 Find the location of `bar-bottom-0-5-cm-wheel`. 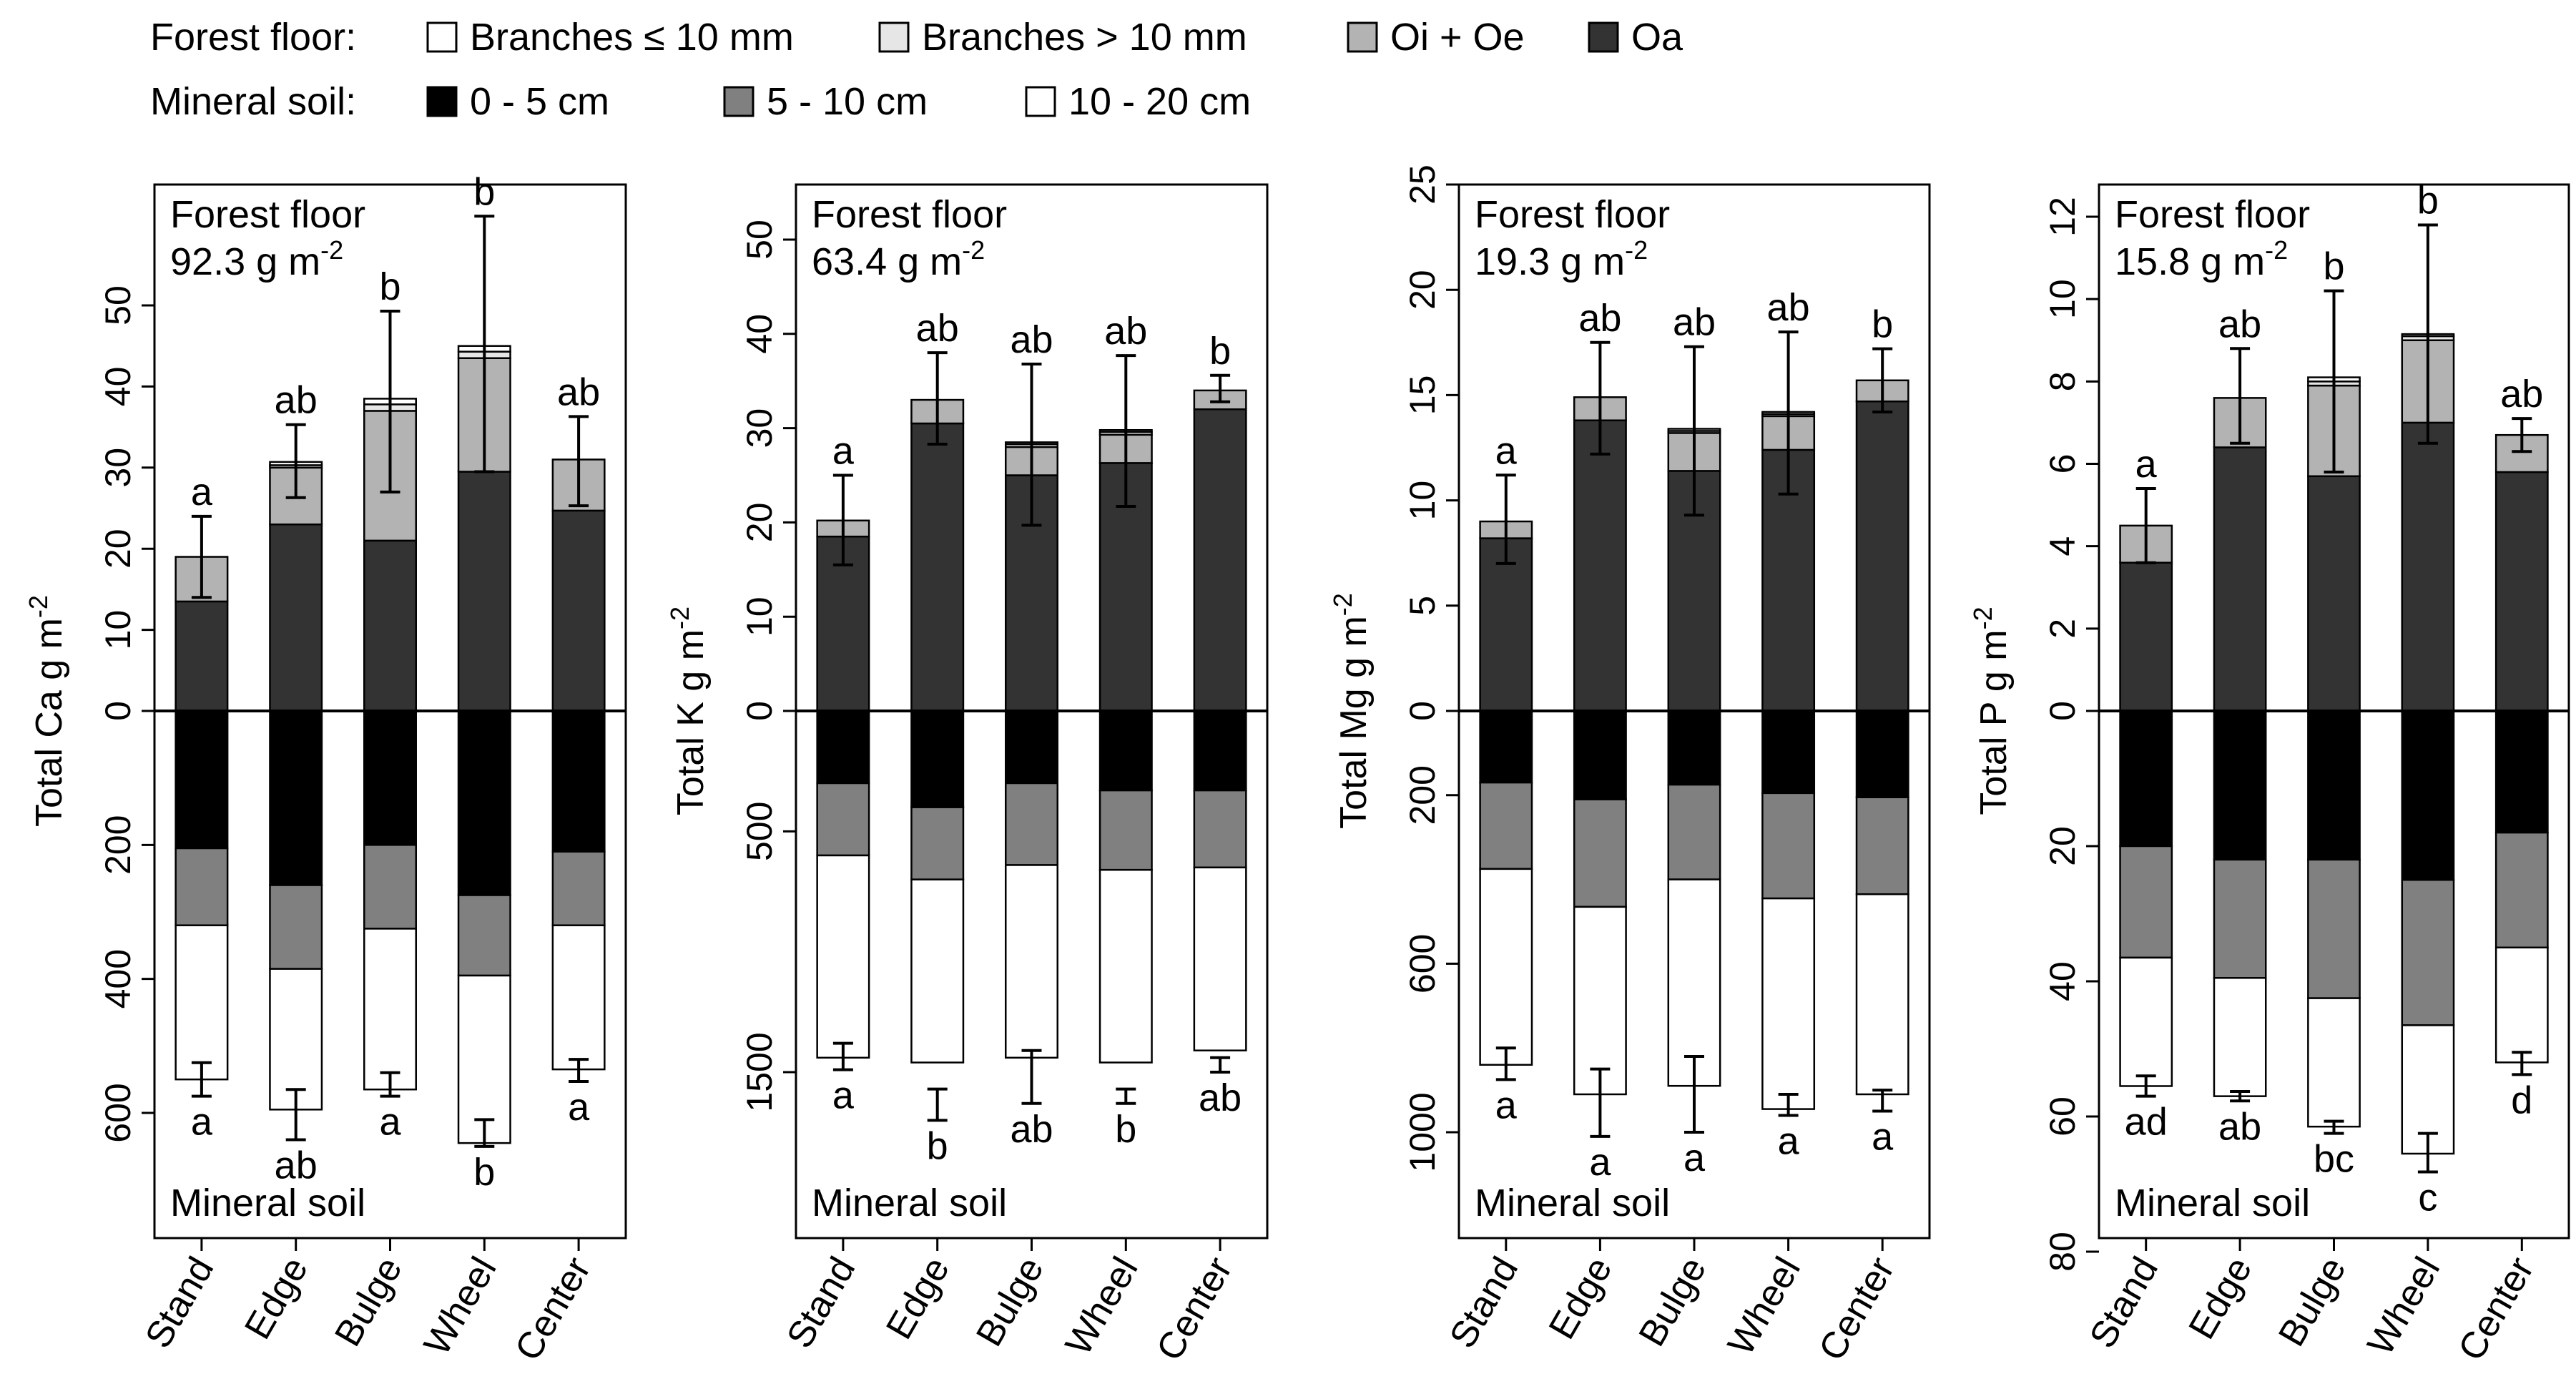

bar-bottom-0-5-cm-wheel is located at coordinates (1789, 753).